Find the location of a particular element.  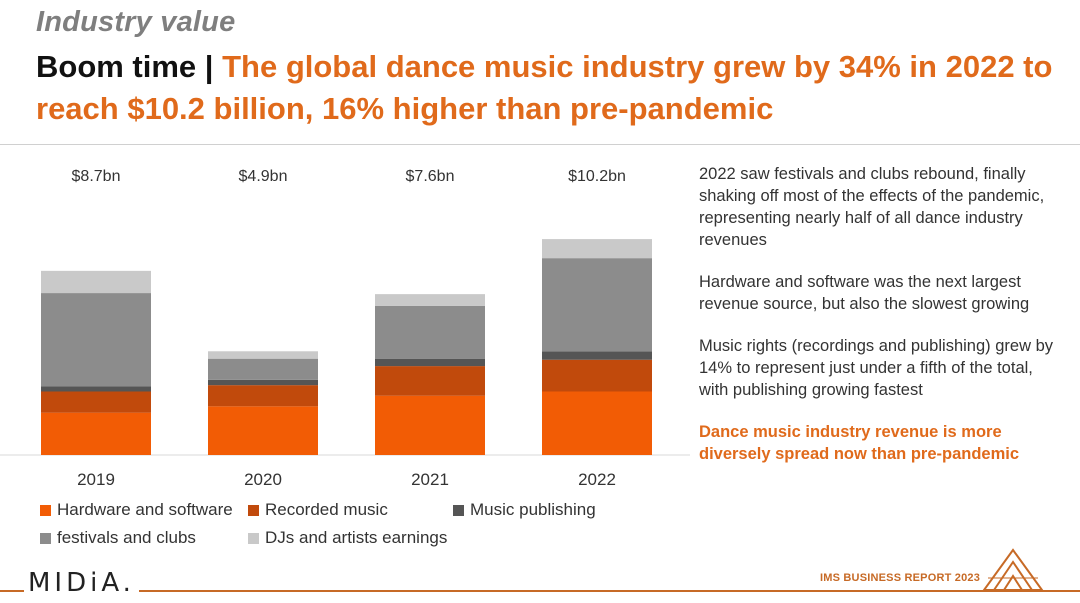

bar-publishing-2021 is located at coordinates (430, 362).